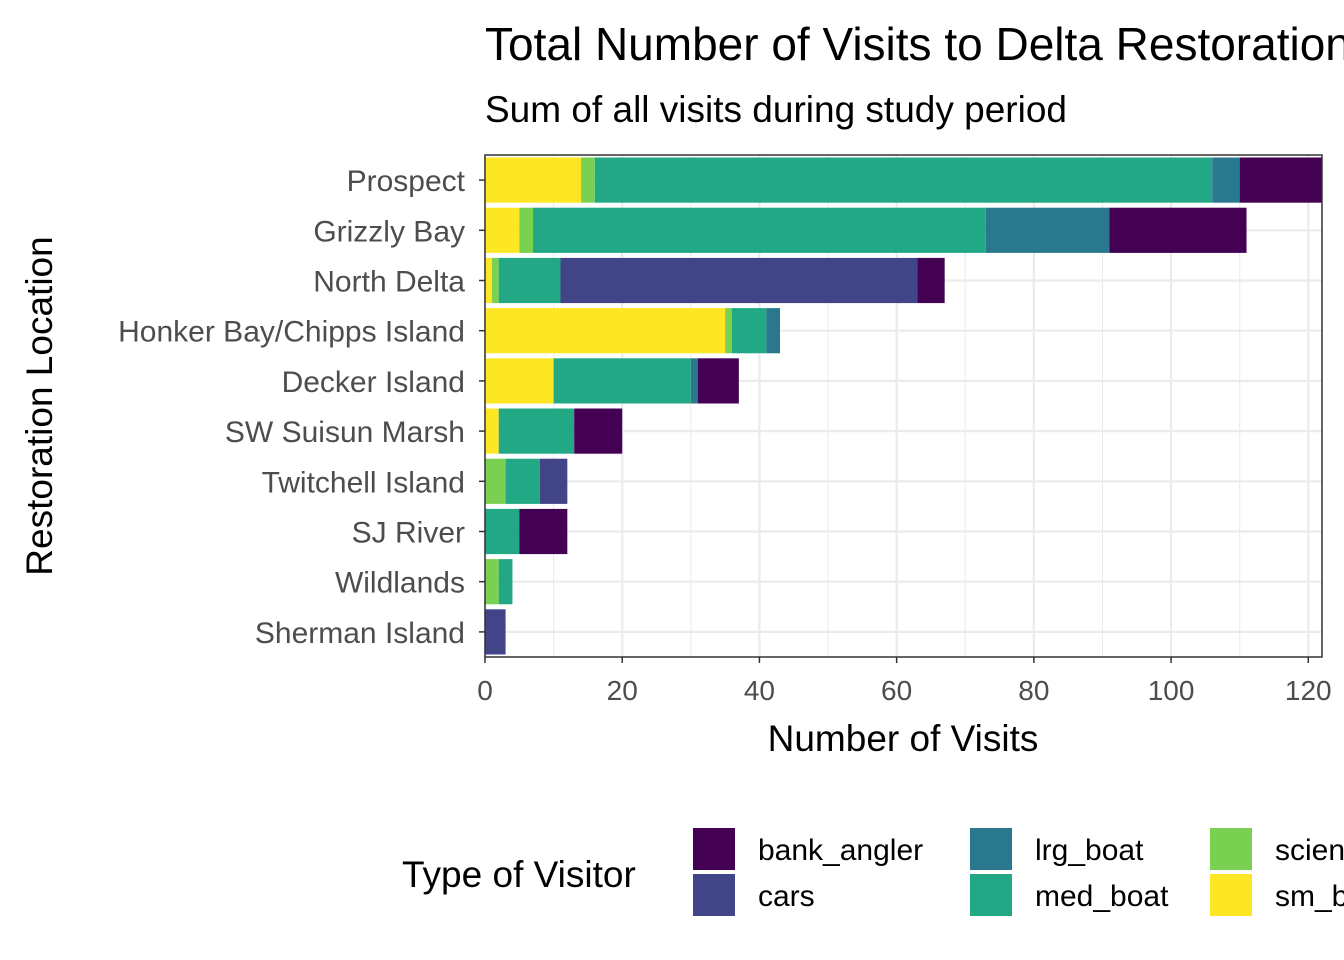 This screenshot has width=1344, height=960. What do you see at coordinates (786, 896) in the screenshot?
I see `legend-label-cars: cars` at bounding box center [786, 896].